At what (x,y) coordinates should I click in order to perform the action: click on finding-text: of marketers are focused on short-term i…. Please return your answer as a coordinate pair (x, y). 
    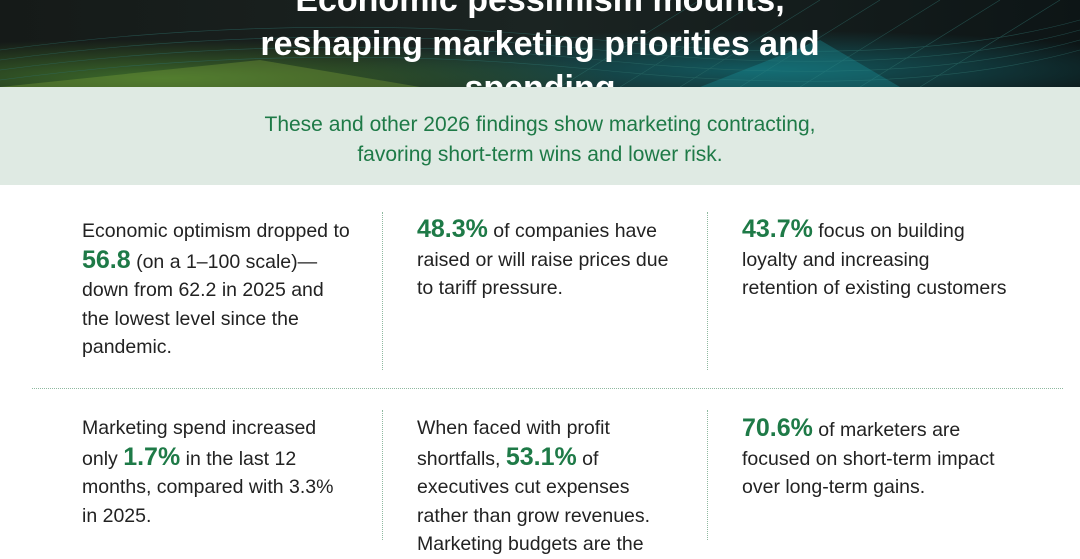
    Looking at the image, I should click on (868, 458).